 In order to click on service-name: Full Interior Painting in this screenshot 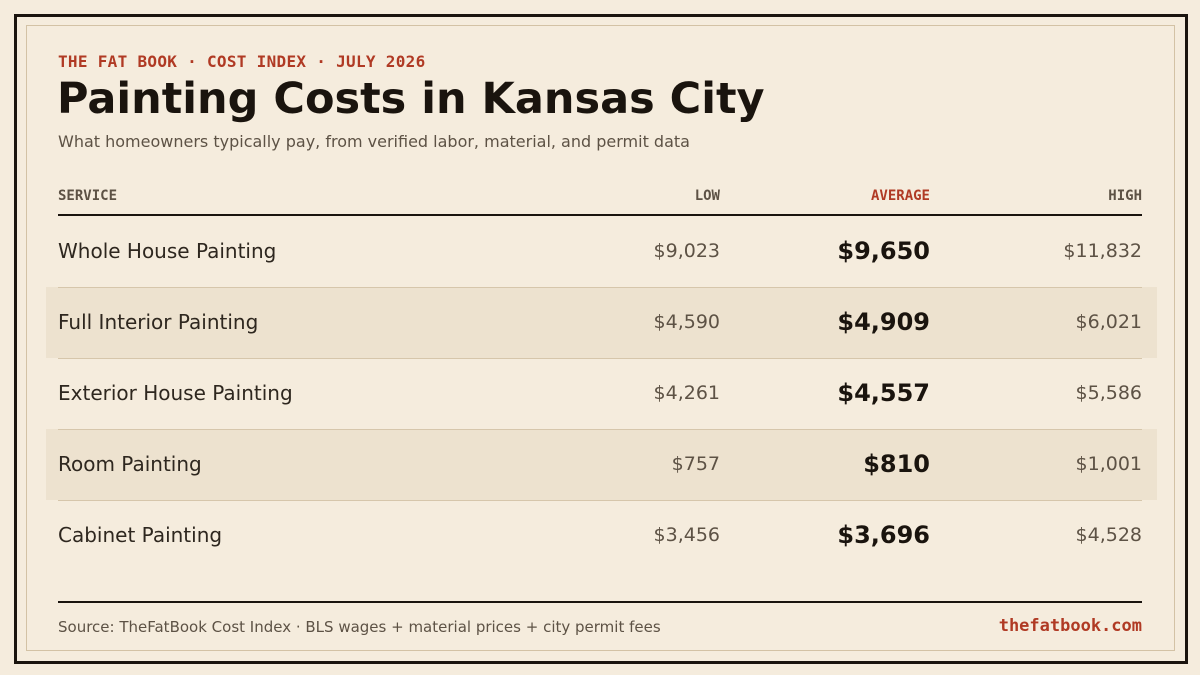, I will do `click(158, 322)`.